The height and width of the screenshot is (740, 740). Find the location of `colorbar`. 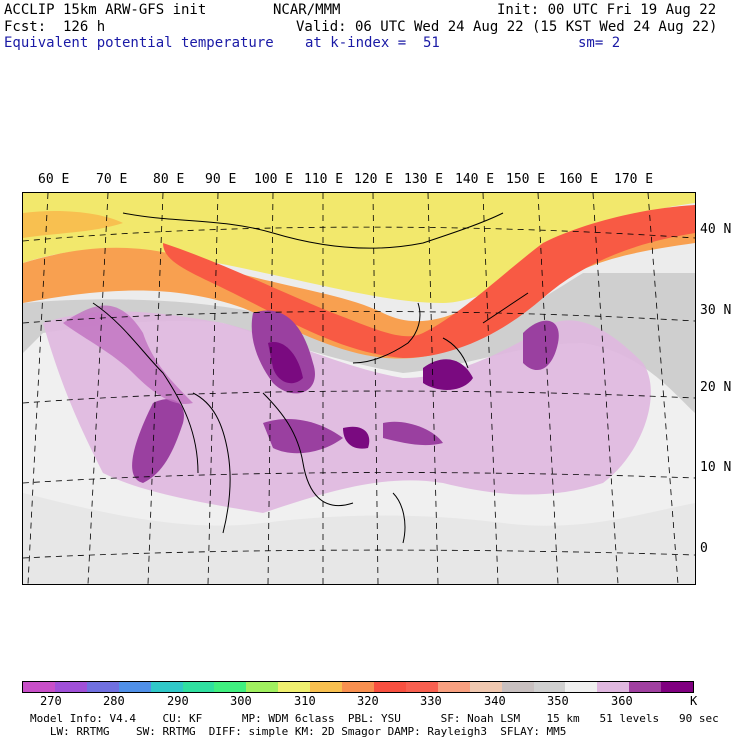

colorbar is located at coordinates (358, 687).